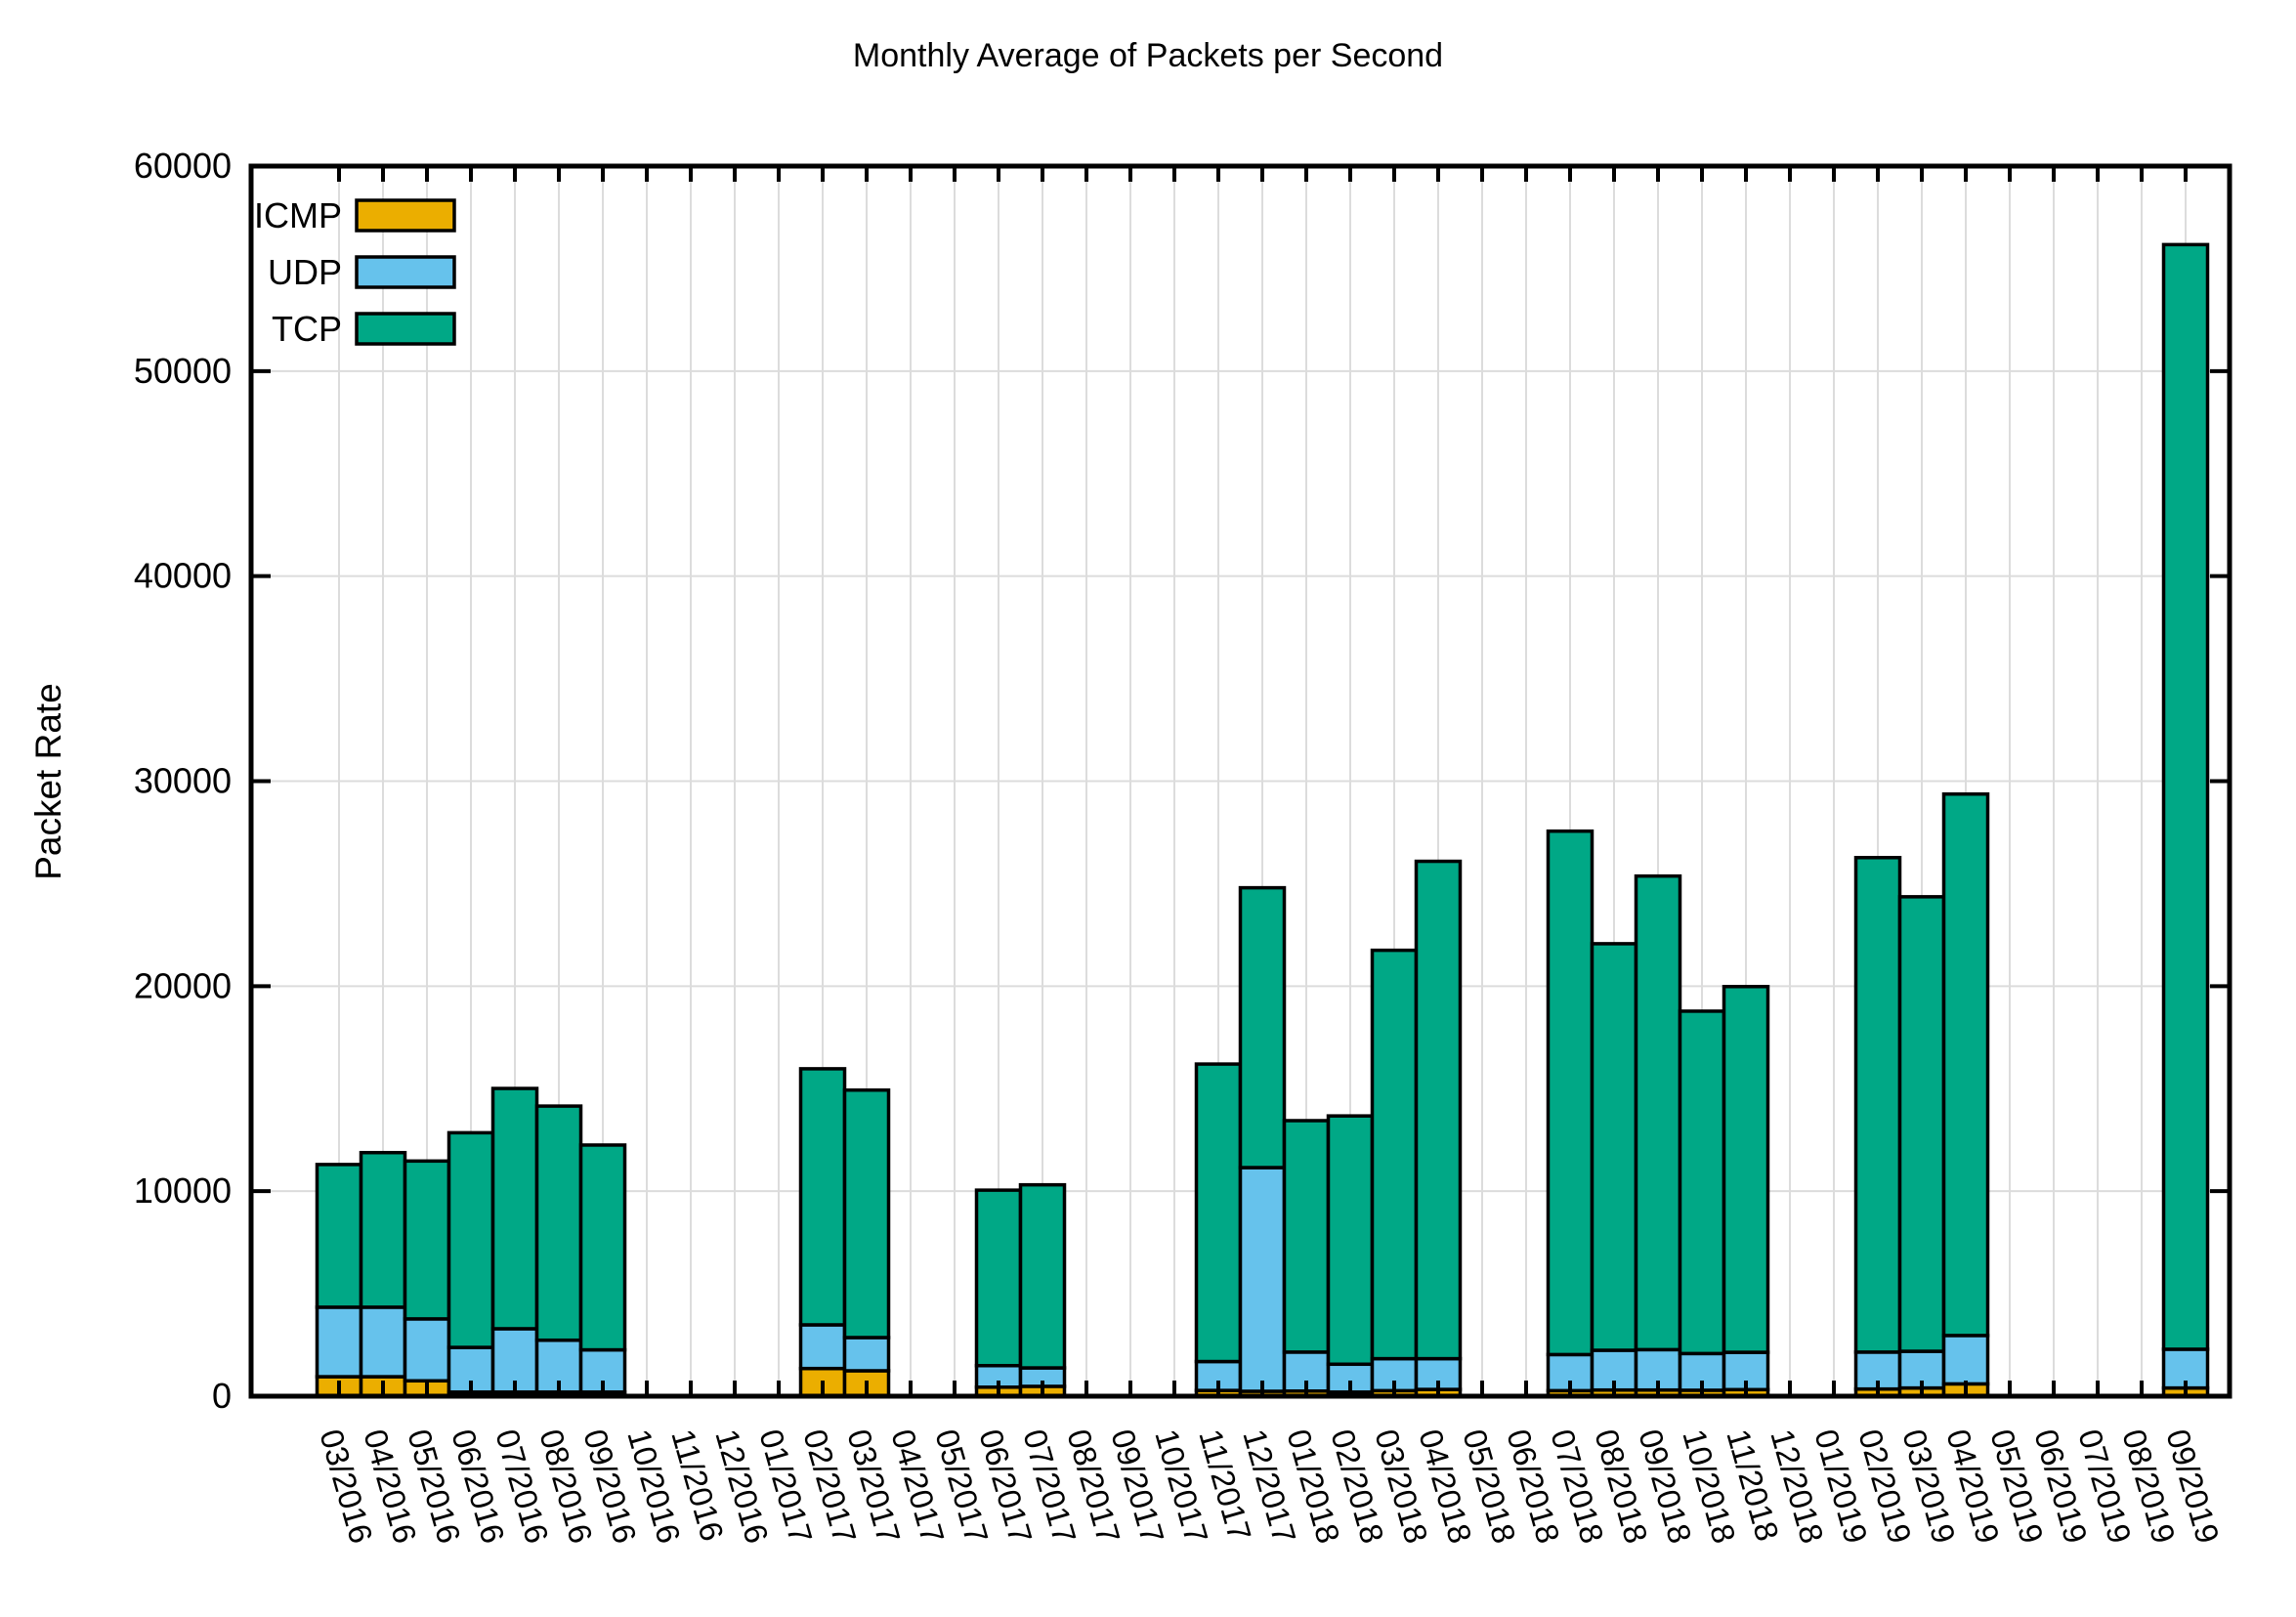 The height and width of the screenshot is (1617, 2296). Describe the element at coordinates (1148, 55) in the screenshot. I see `chart-title: Monthly Average of Packets per Second` at that location.